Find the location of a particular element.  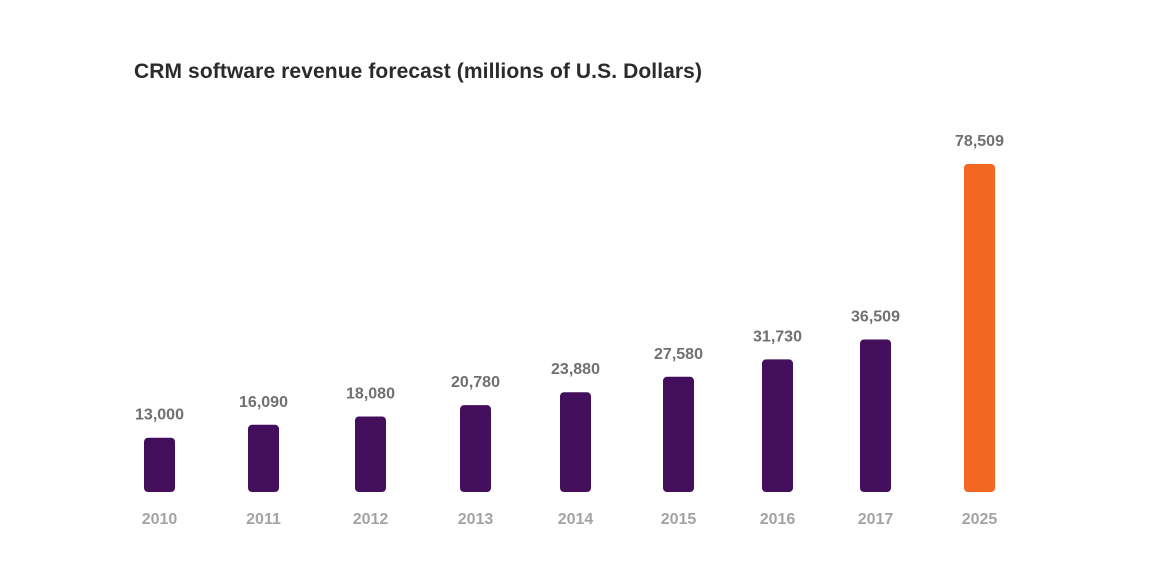

bar-2017 is located at coordinates (875, 415).